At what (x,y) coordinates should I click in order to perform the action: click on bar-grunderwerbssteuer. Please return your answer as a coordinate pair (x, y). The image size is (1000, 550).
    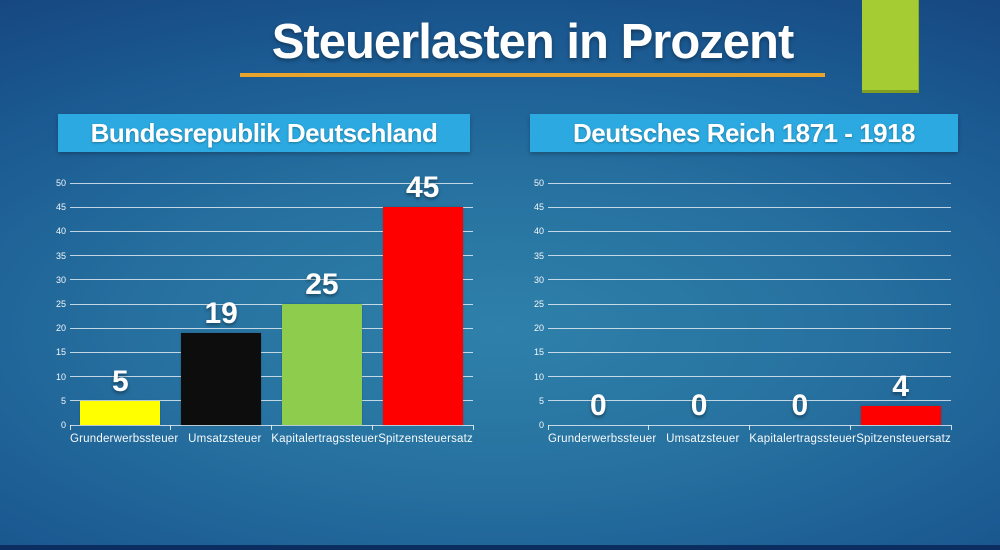
    Looking at the image, I should click on (120, 412).